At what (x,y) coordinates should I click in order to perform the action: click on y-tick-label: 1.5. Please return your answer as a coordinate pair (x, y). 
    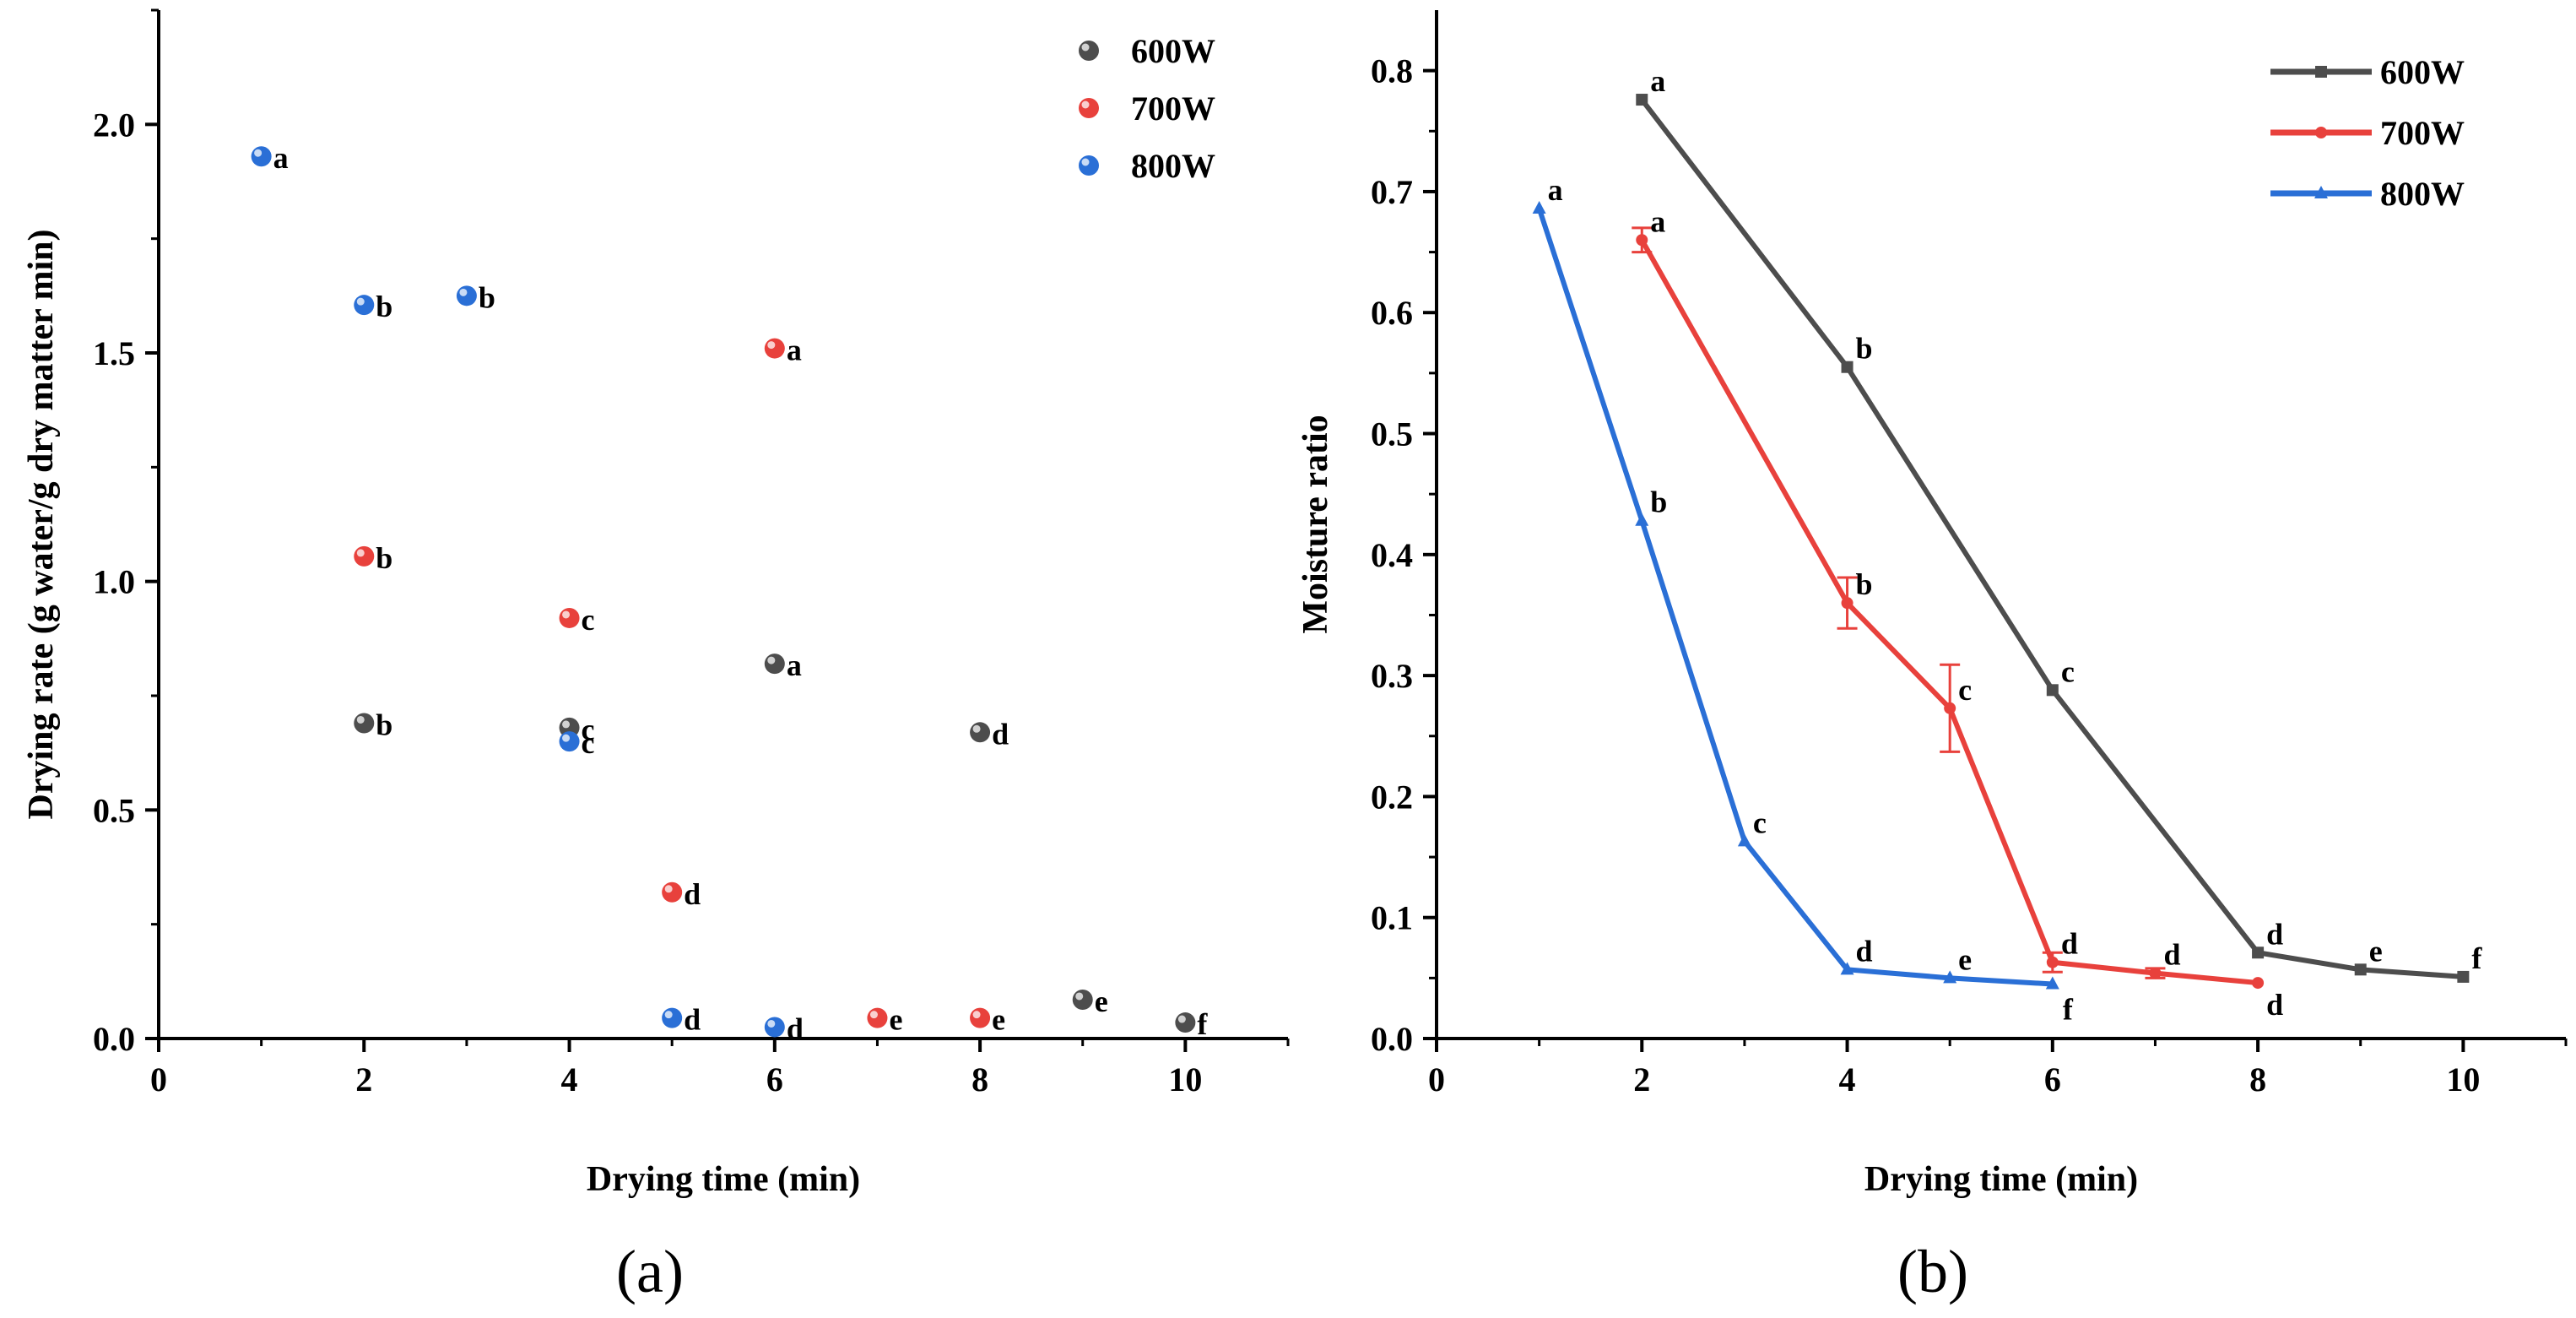
    Looking at the image, I should click on (114, 353).